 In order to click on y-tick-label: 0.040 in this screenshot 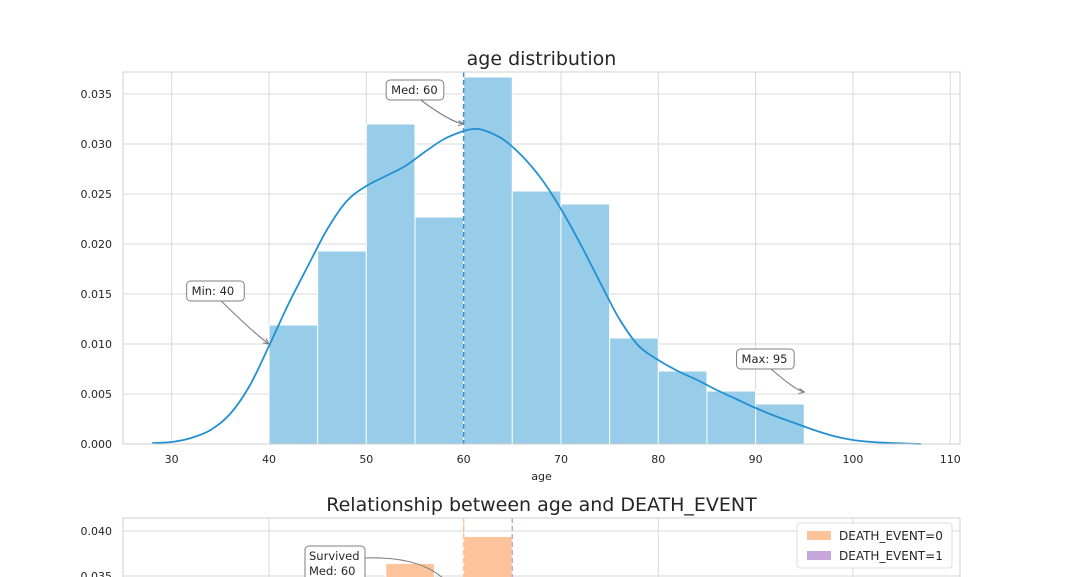, I will do `click(97, 531)`.